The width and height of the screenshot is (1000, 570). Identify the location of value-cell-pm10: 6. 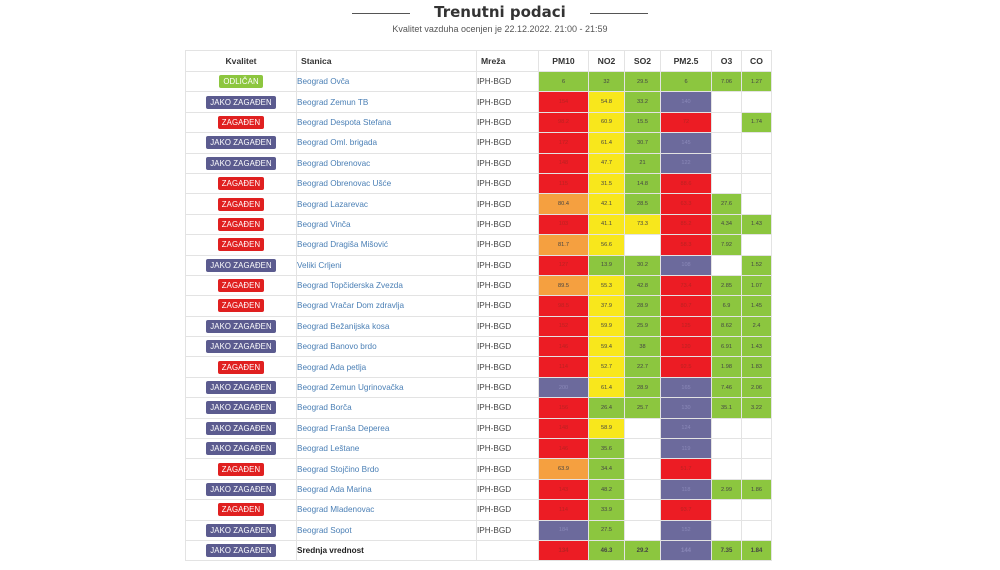
(563, 81).